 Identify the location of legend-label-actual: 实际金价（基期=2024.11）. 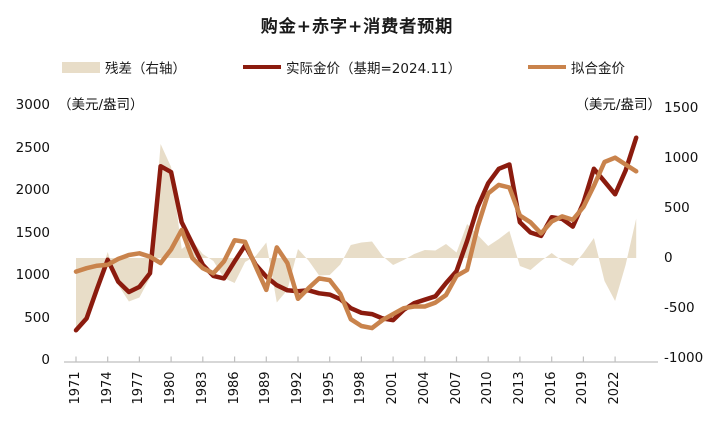
(374, 69).